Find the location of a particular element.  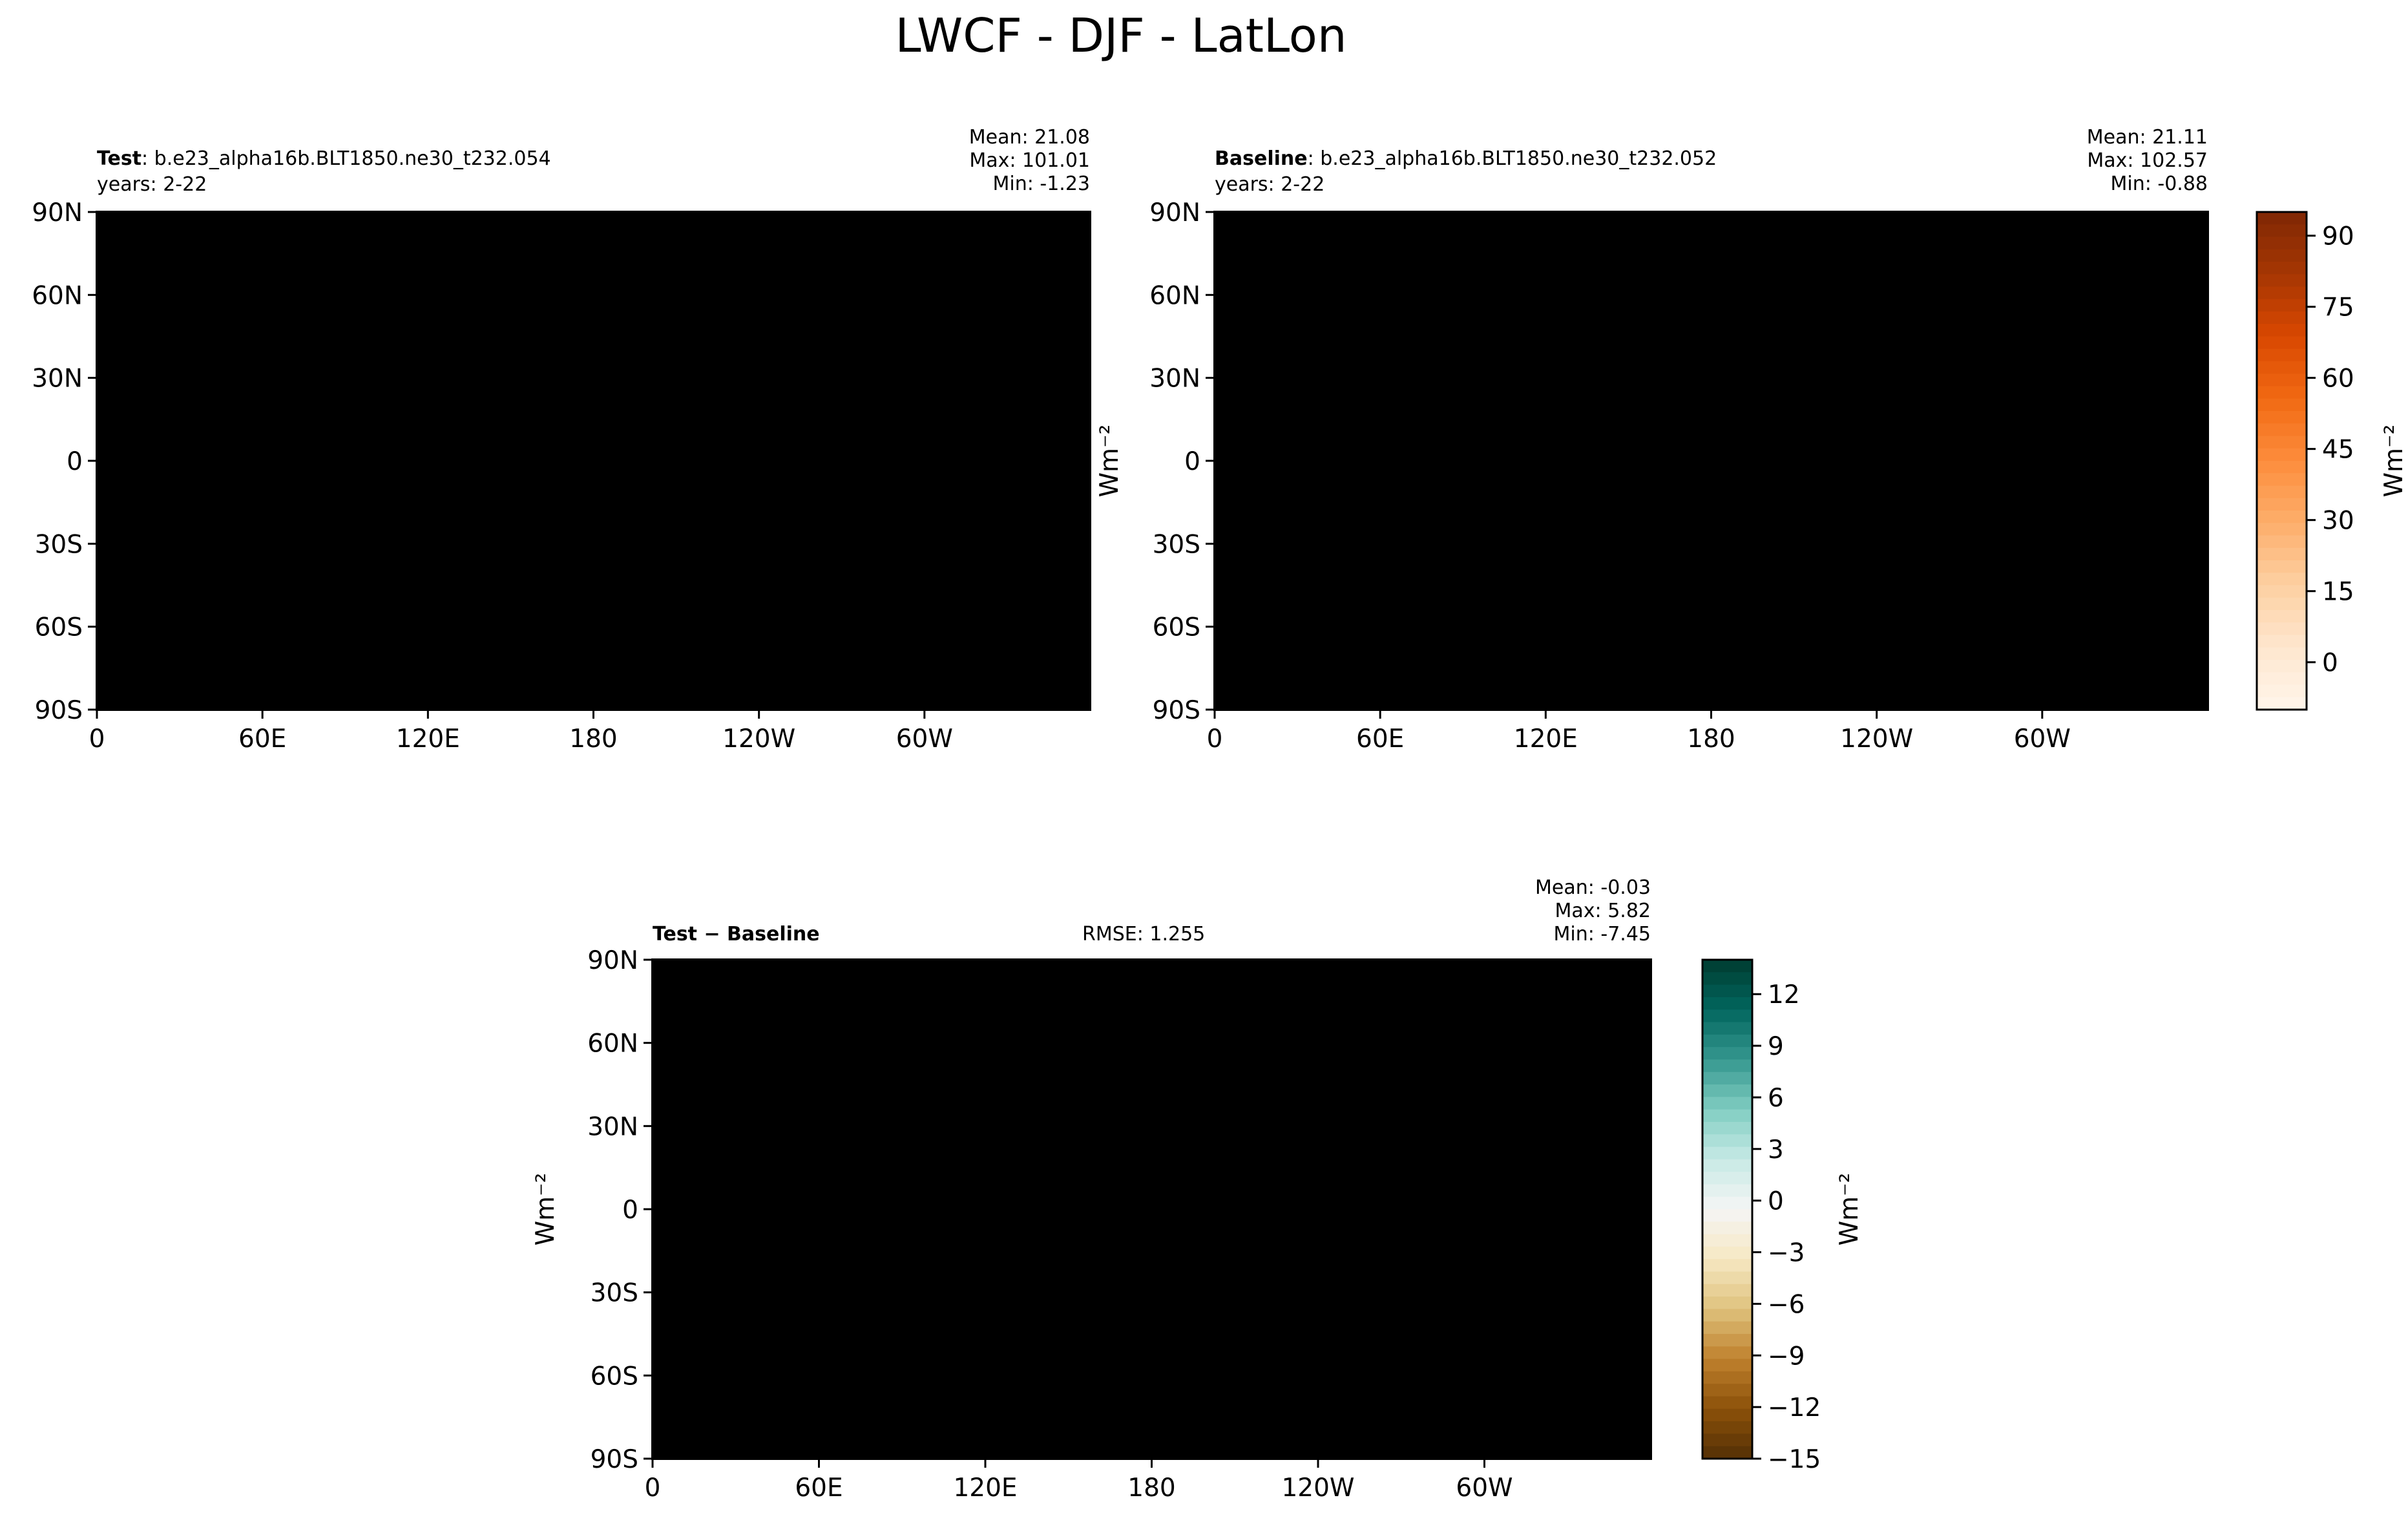

diff-map-field is located at coordinates (1152, 1209).